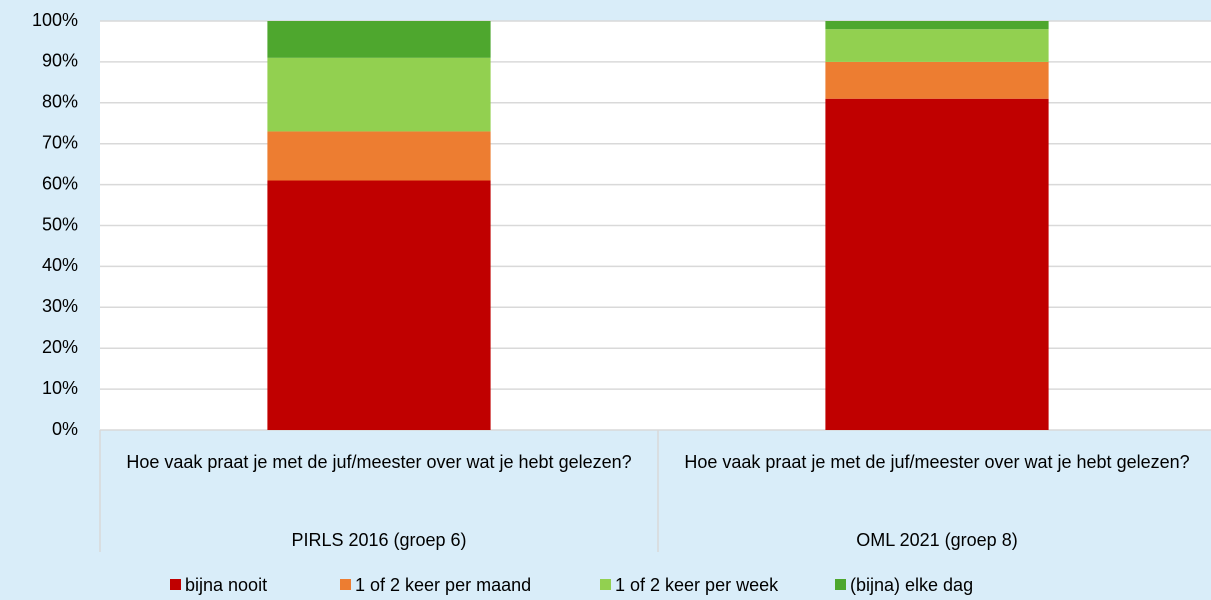 This screenshot has width=1211, height=600. Describe the element at coordinates (443, 585) in the screenshot. I see `legend-label: 1 of 2 keer per maand` at that location.